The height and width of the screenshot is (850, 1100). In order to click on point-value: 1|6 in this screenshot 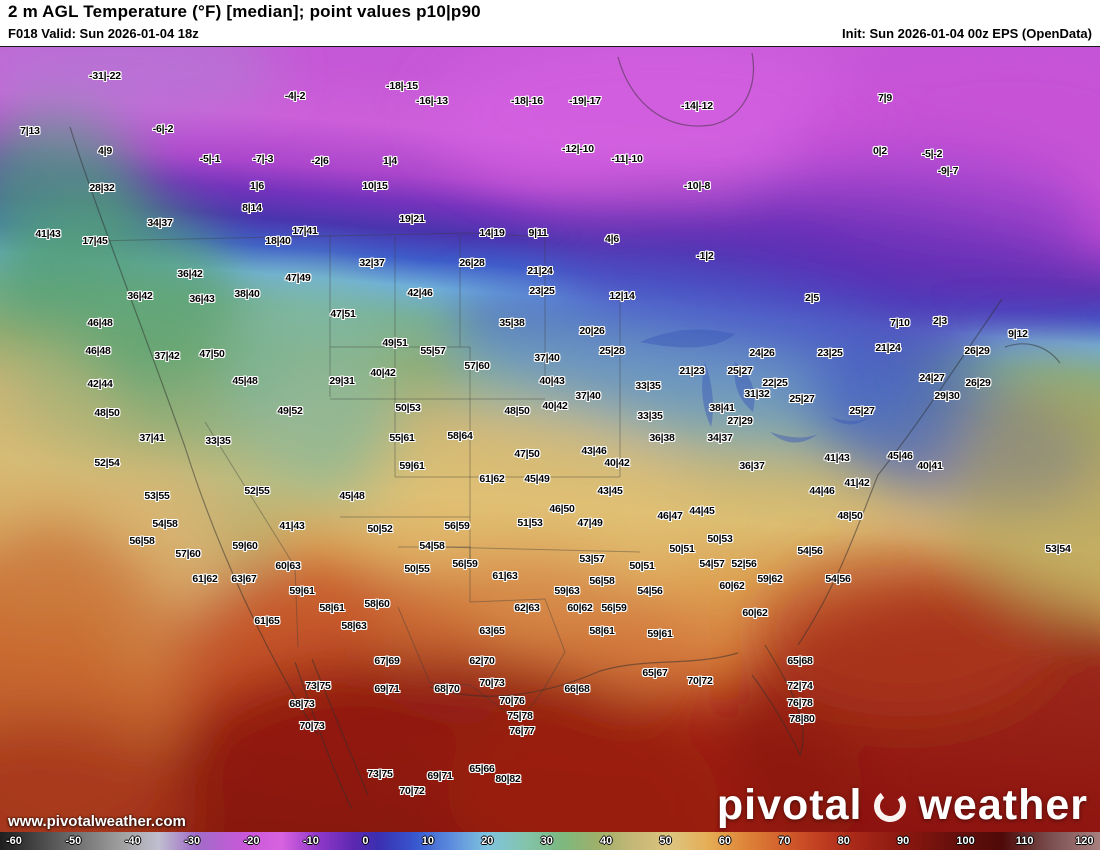, I will do `click(257, 186)`.